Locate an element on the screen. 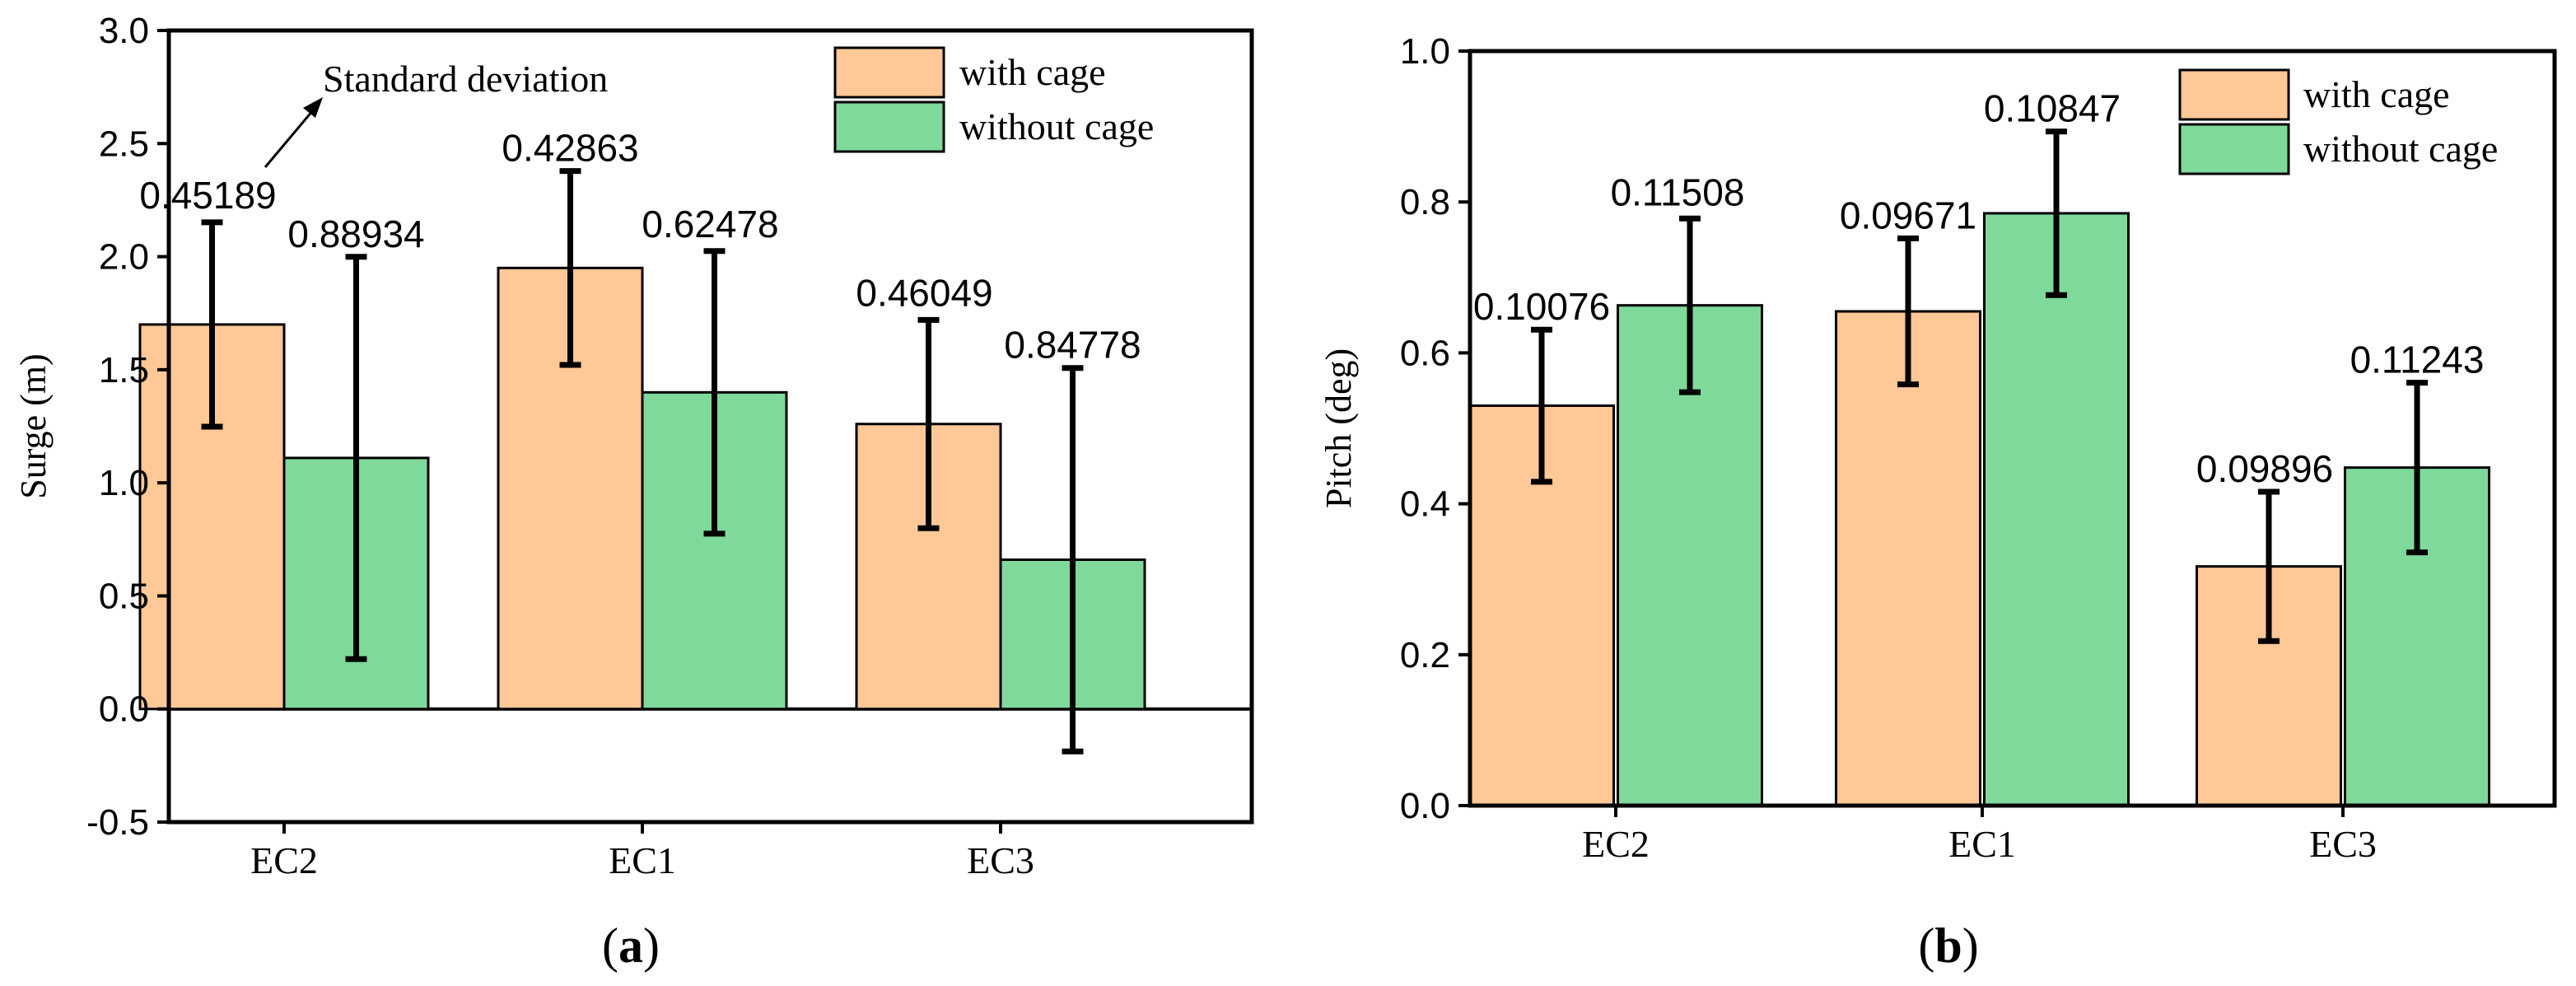  error-label-without-cage-ec1: 0.10847 is located at coordinates (2052, 108).